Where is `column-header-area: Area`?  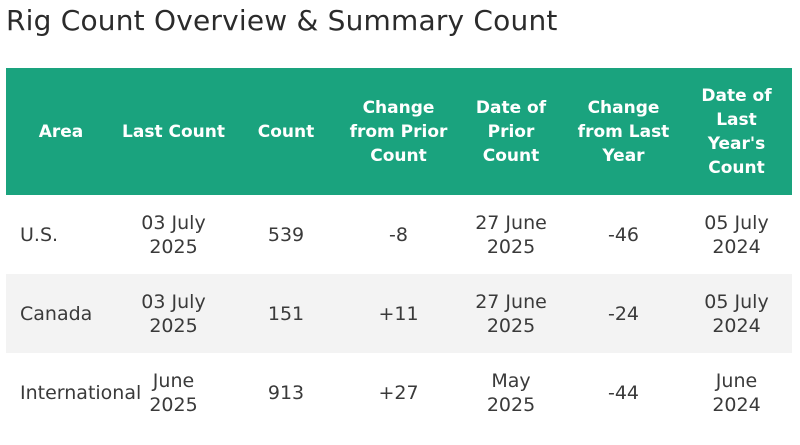
column-header-area: Area is located at coordinates (61, 131).